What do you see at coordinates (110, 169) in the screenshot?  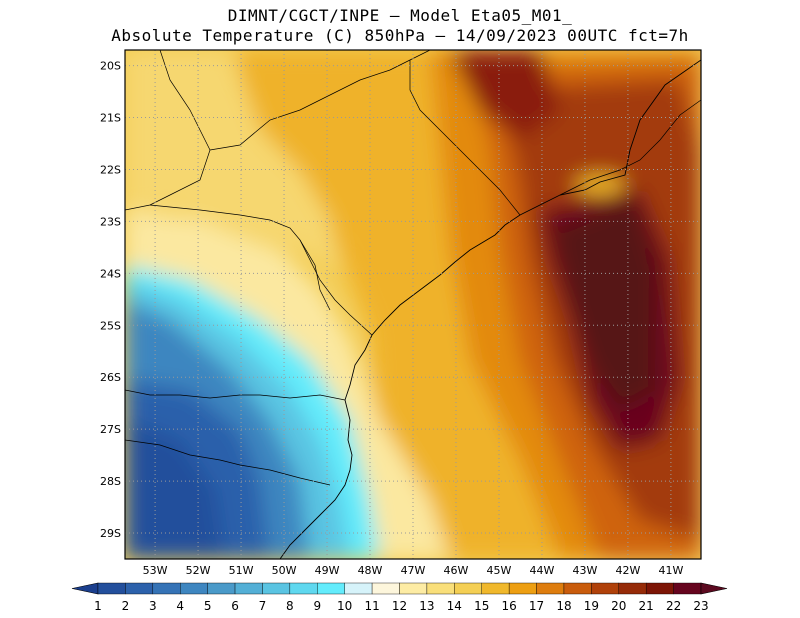 I see `lat-label: 22S` at bounding box center [110, 169].